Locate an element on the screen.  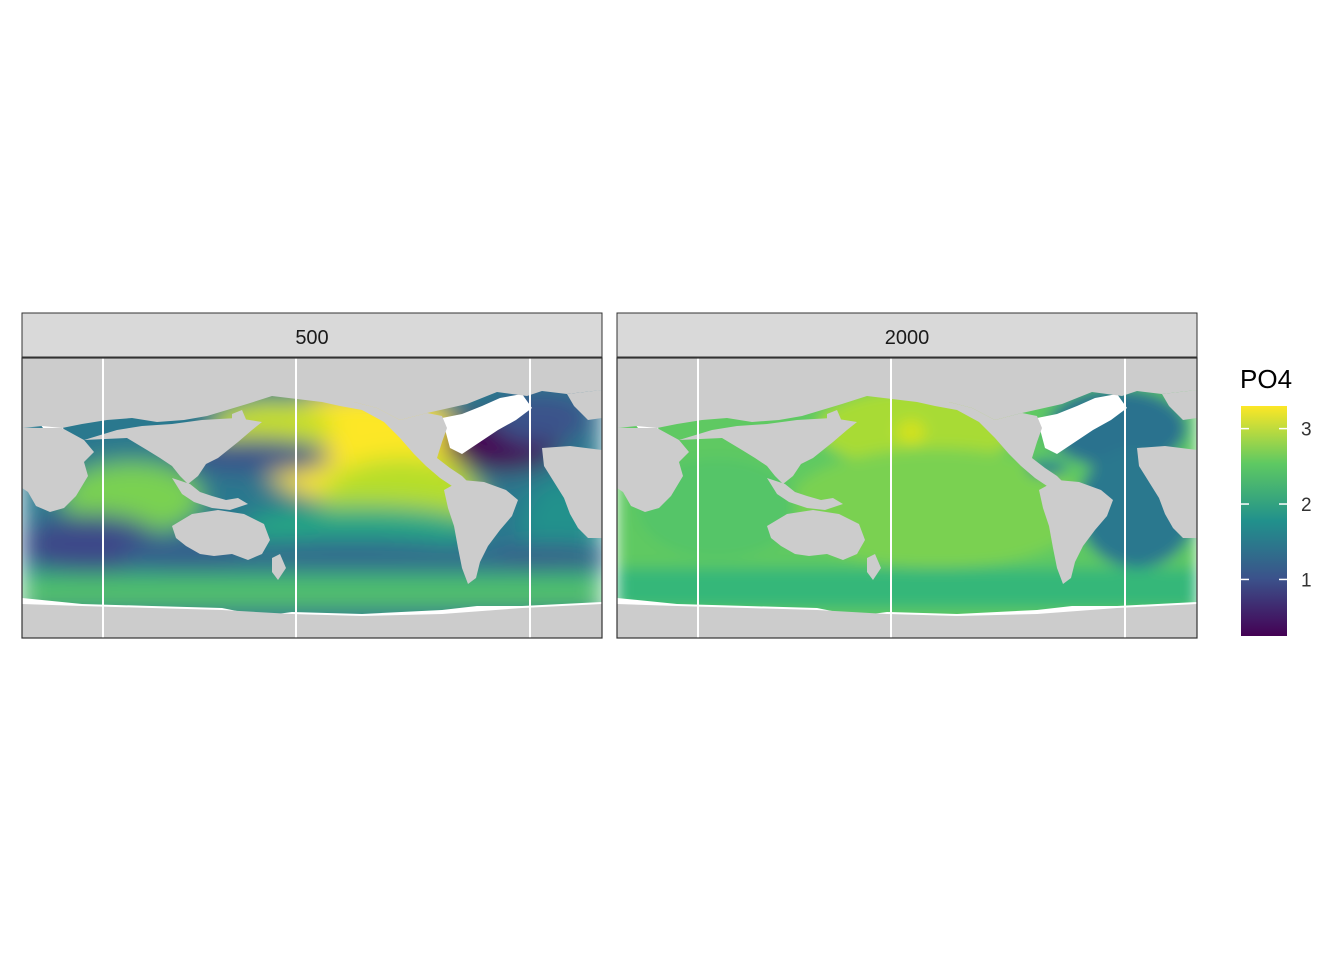
legend-tick-label: 2 is located at coordinates (1306, 505).